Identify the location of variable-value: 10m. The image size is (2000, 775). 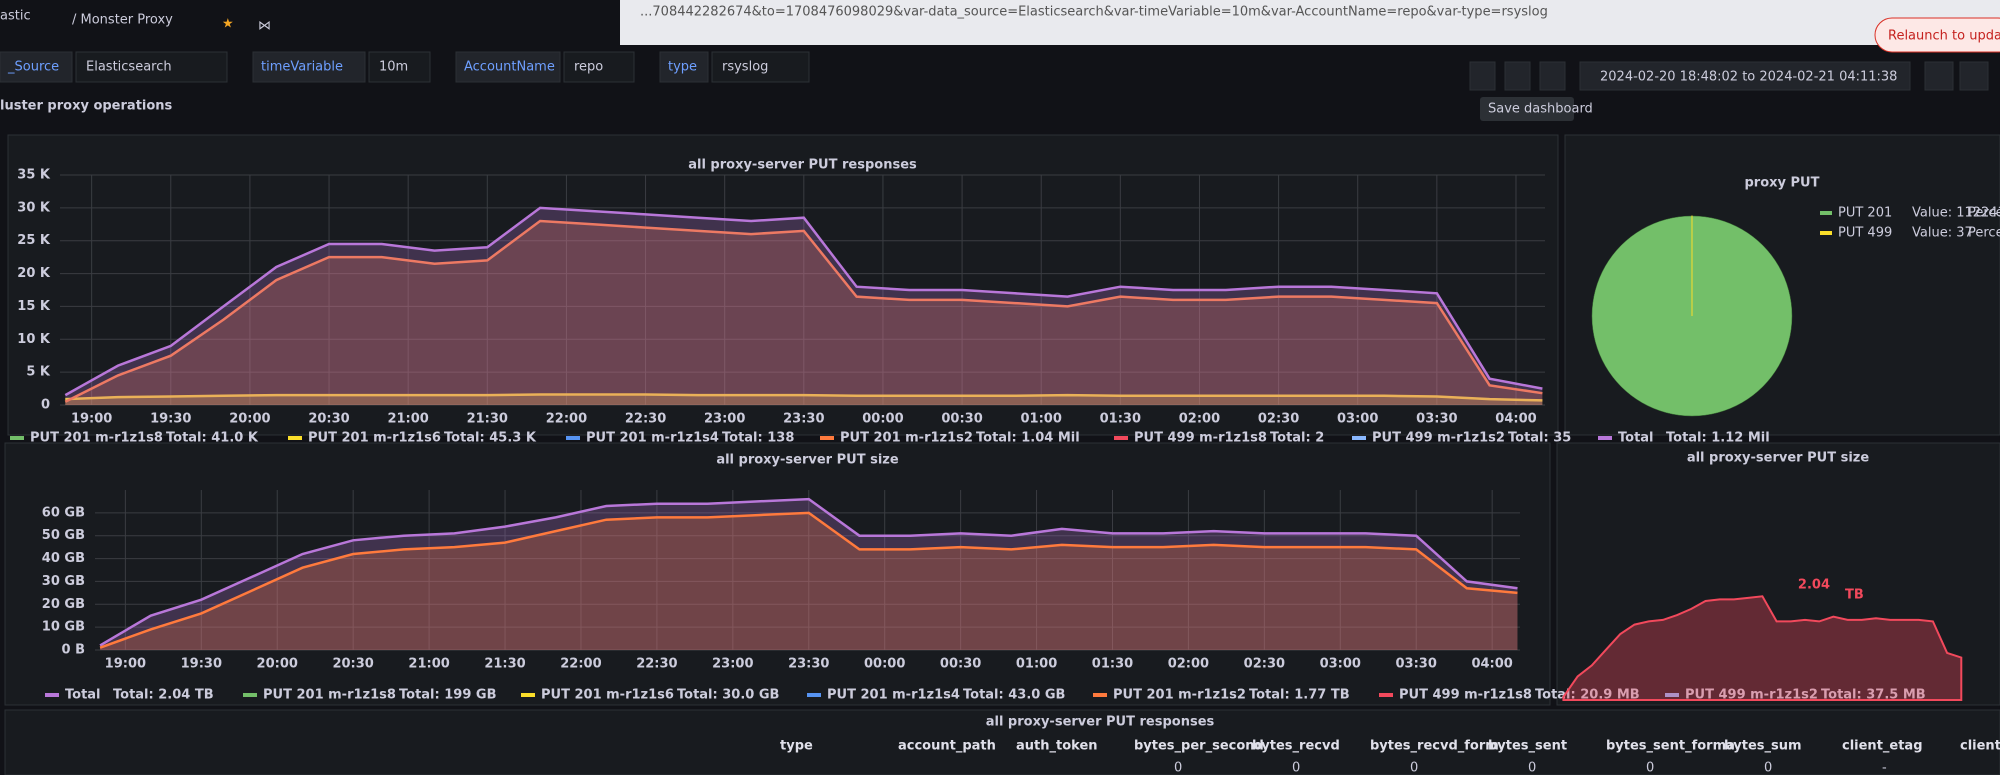
(393, 67).